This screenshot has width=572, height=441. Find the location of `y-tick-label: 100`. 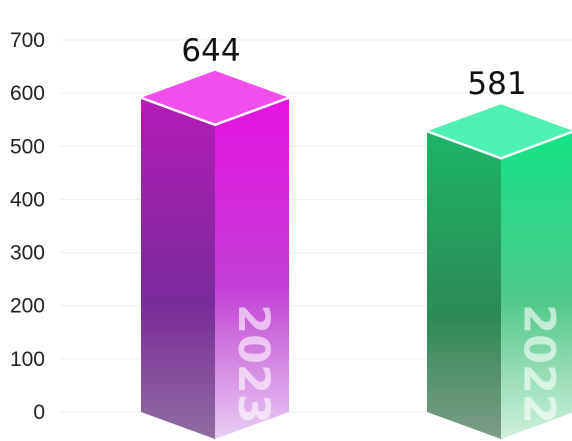

y-tick-label: 100 is located at coordinates (27, 359).